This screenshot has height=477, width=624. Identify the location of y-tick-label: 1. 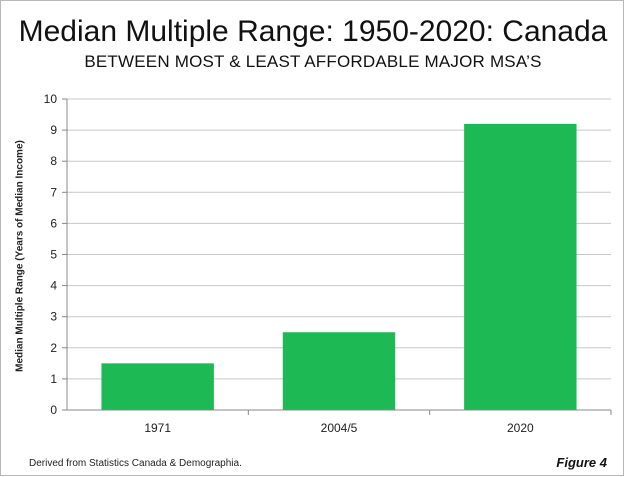
(53, 379).